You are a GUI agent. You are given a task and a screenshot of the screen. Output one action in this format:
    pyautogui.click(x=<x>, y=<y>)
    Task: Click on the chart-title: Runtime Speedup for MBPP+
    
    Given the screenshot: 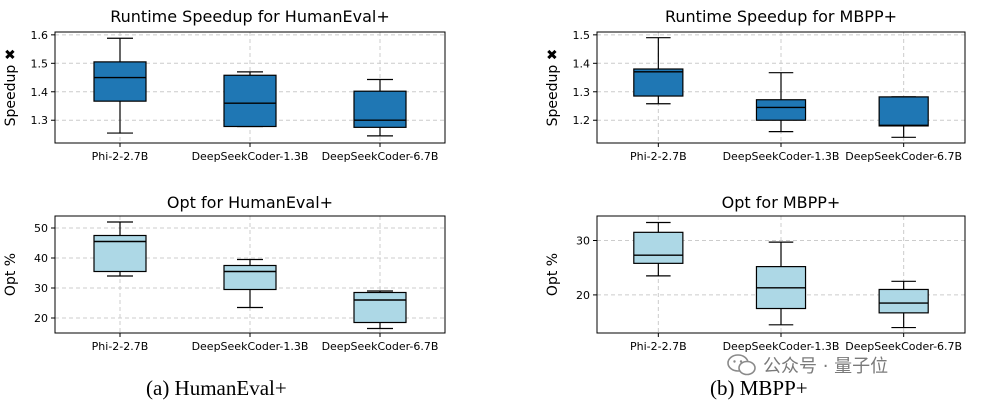 What is the action you would take?
    pyautogui.click(x=781, y=16)
    